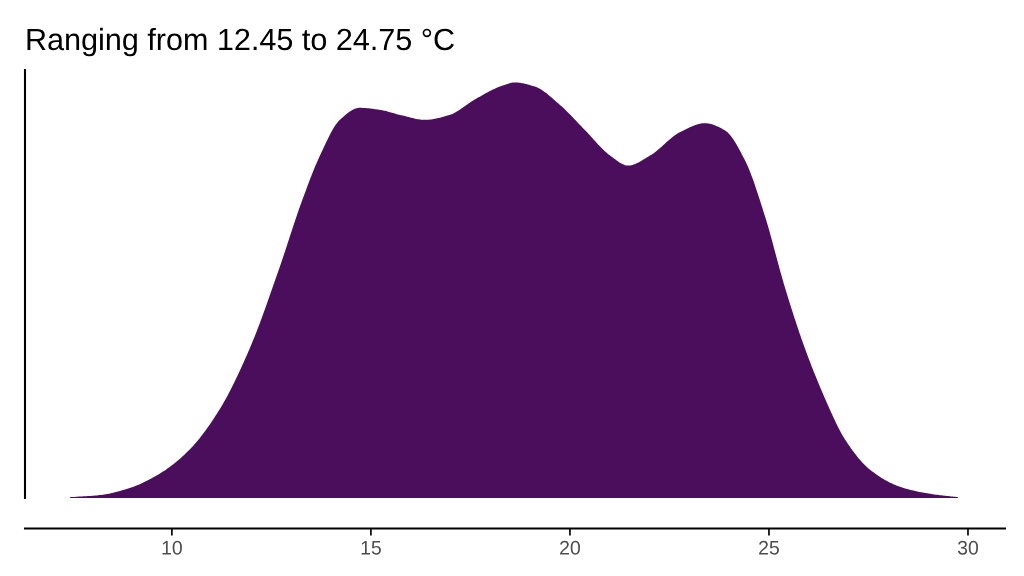 The width and height of the screenshot is (1024, 576). What do you see at coordinates (769, 547) in the screenshot?
I see `x-tick-label: 25` at bounding box center [769, 547].